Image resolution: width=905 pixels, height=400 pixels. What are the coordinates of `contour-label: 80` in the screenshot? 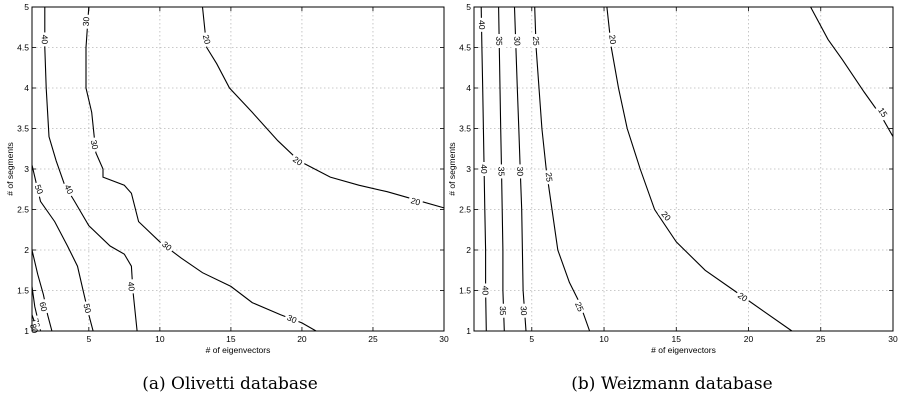 It's located at (34, 329).